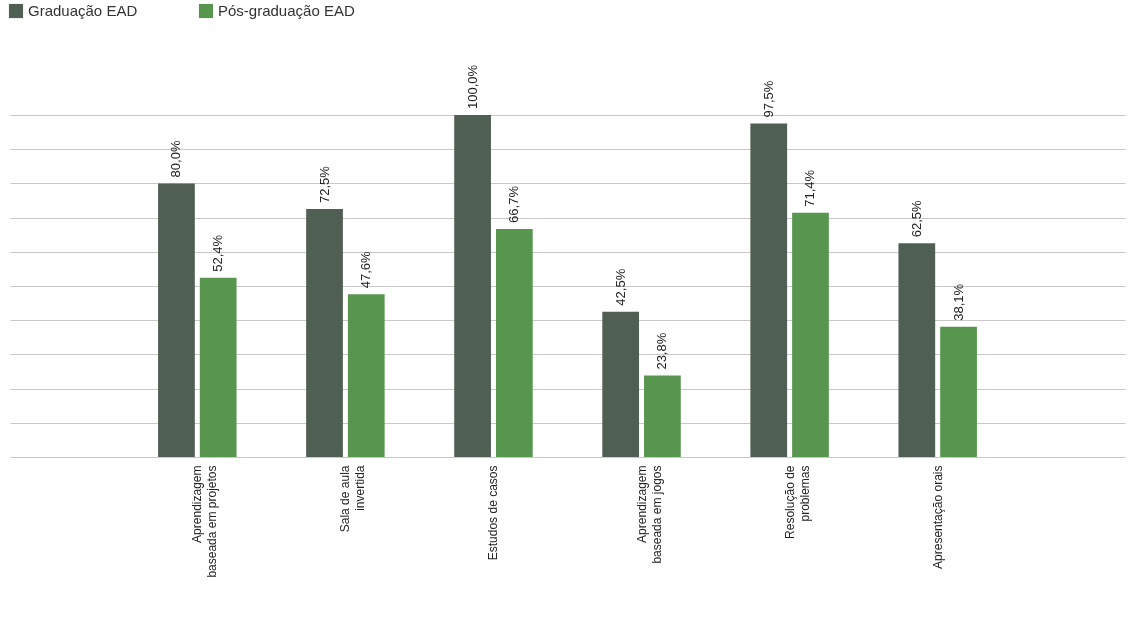 This screenshot has width=1133, height=630. What do you see at coordinates (493, 513) in the screenshot?
I see `x-tick-label: Estudos de casos` at bounding box center [493, 513].